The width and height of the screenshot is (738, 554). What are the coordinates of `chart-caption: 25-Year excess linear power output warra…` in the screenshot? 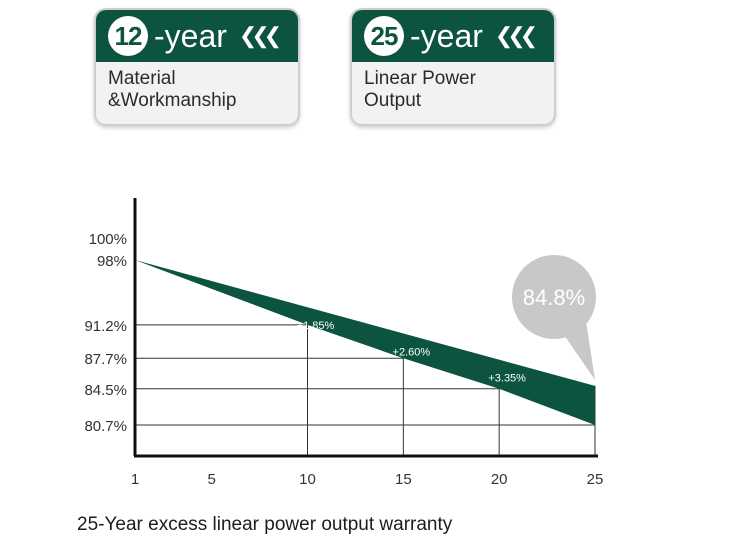 It's located at (265, 524).